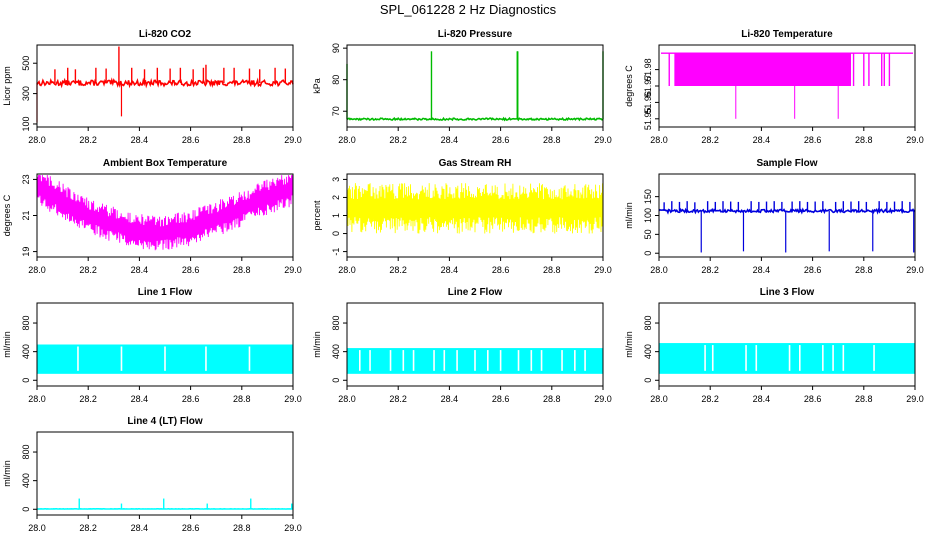 This screenshot has width=936, height=540. What do you see at coordinates (648, 196) in the screenshot?
I see `y-tick-label: 150` at bounding box center [648, 196].